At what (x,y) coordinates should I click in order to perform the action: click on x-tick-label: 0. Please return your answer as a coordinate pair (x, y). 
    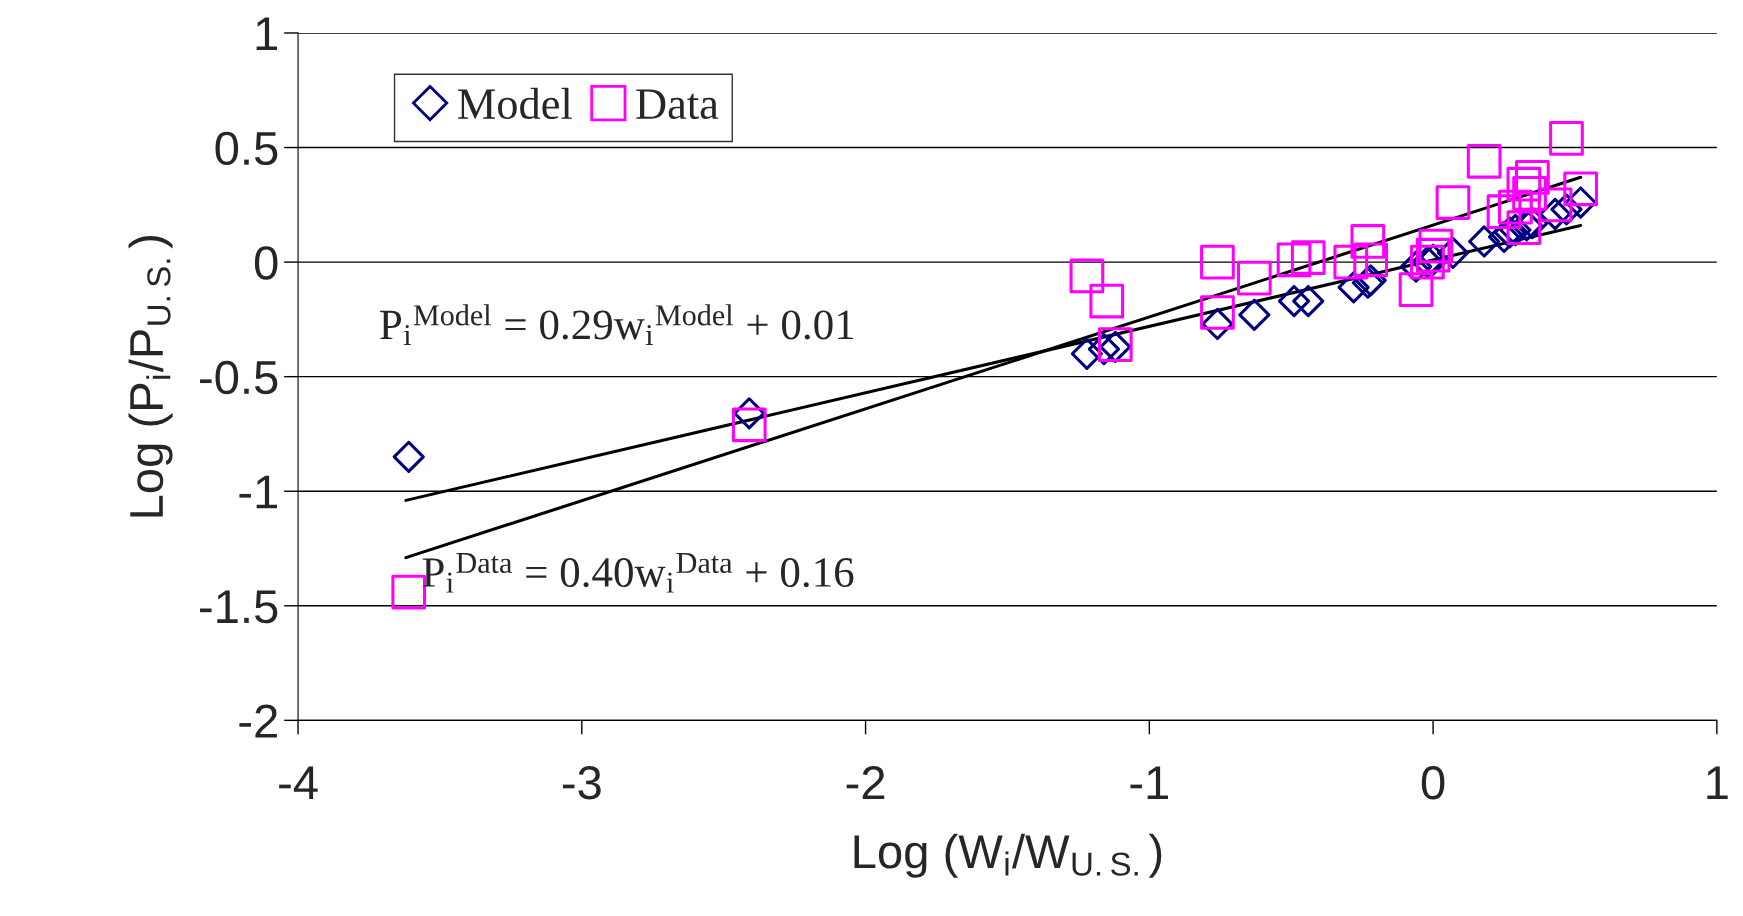
    Looking at the image, I should click on (1433, 783).